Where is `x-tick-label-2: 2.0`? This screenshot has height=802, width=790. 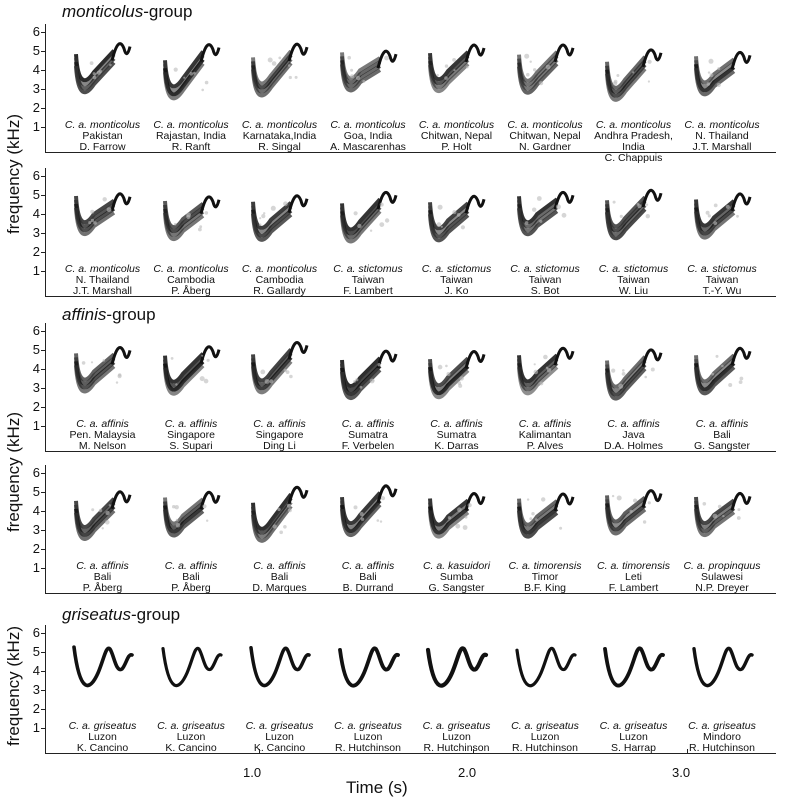 x-tick-label-2: 2.0 is located at coordinates (467, 772).